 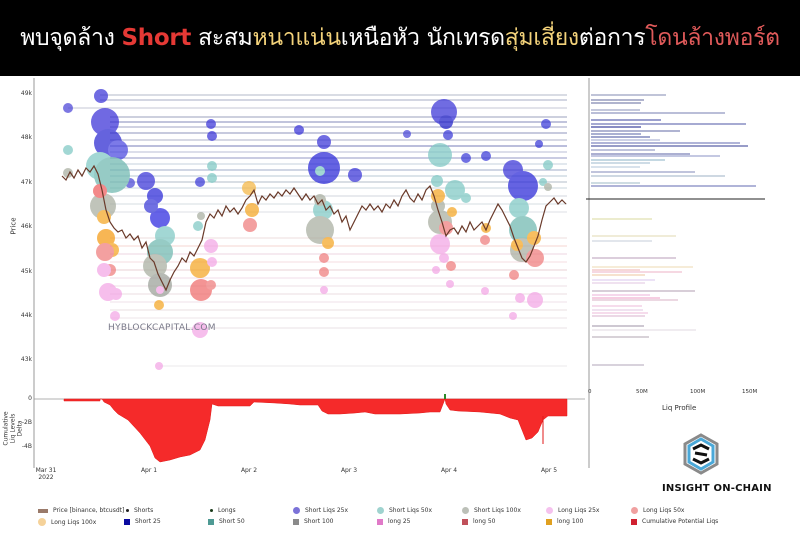 I want to click on brand-name: INSIGHT ON-CHAIN, so click(x=717, y=488).